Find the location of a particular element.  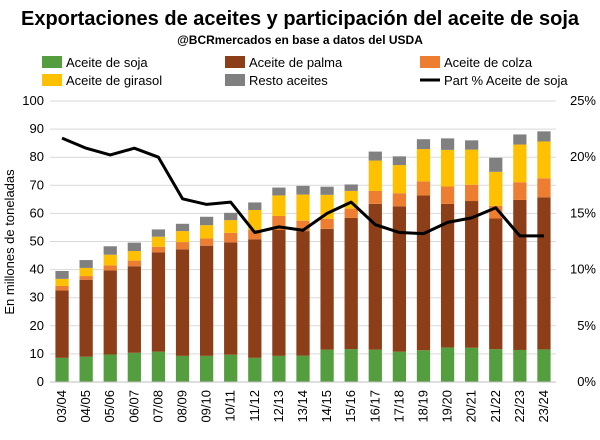

x-tick-label: 23/24 is located at coordinates (543, 406).